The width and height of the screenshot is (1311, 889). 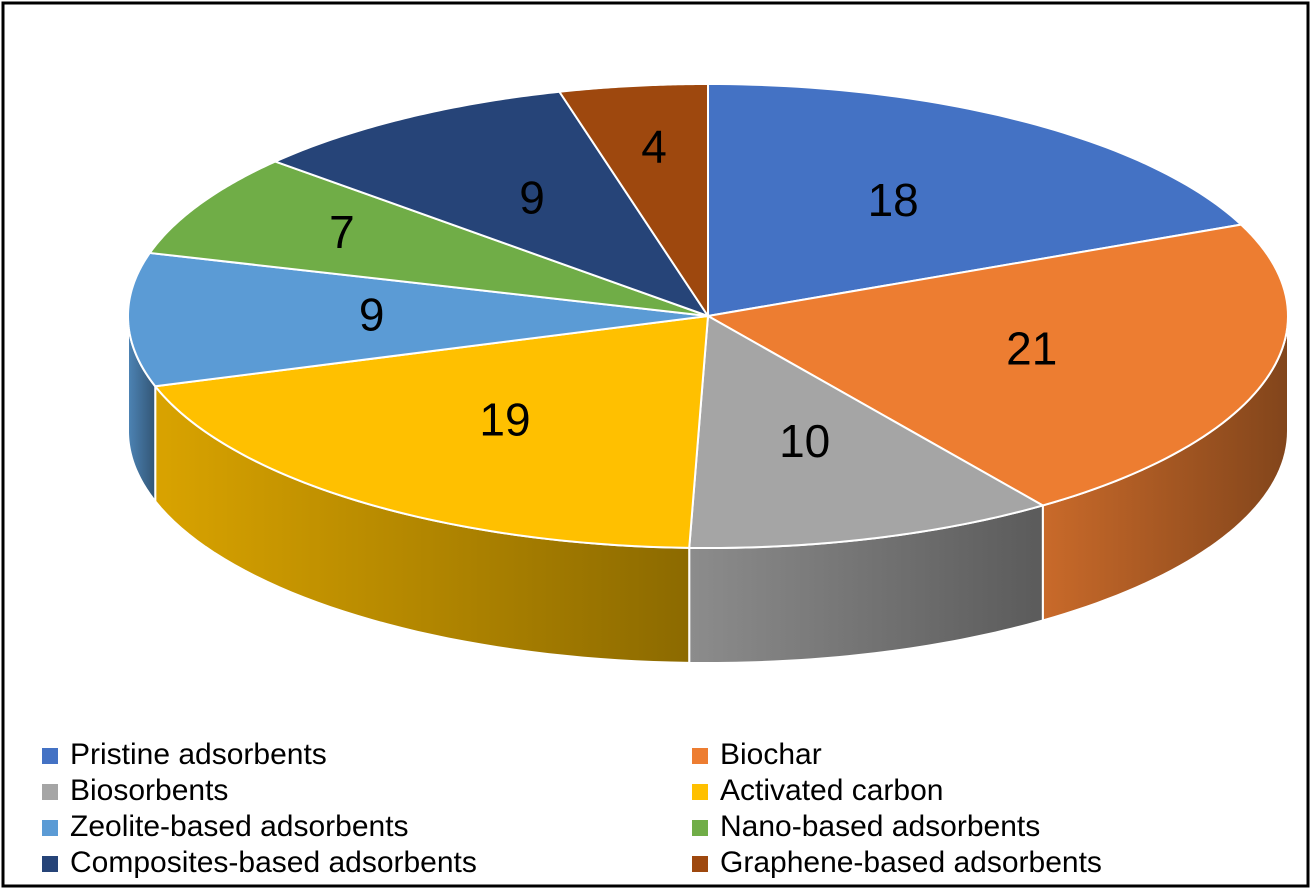 I want to click on slice-label: 10, so click(x=804, y=441).